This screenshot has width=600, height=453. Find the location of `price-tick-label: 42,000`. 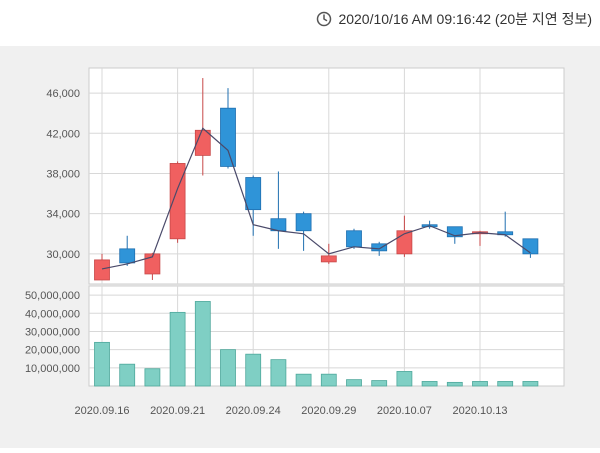

price-tick-label: 42,000 is located at coordinates (63, 134).